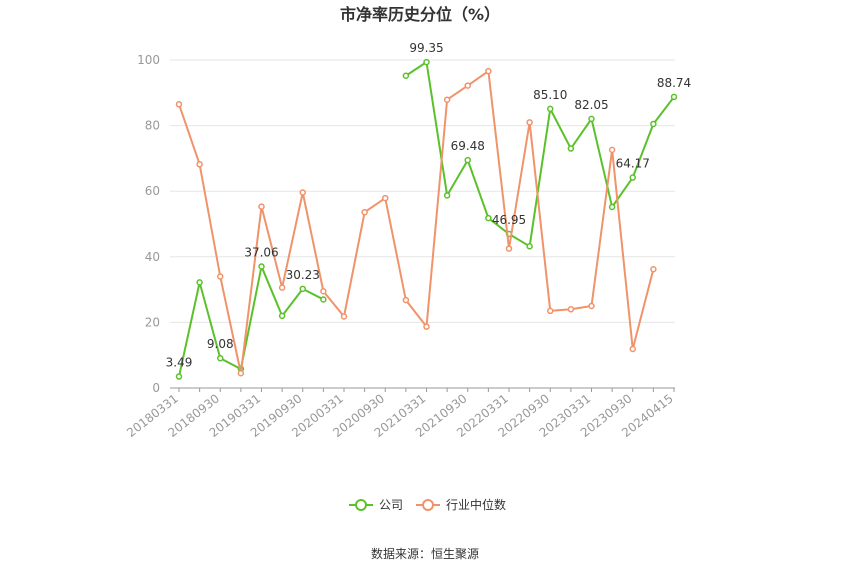 This screenshot has height=579, width=850. Describe the element at coordinates (426, 48) in the screenshot. I see `data-label: 99.35` at that location.